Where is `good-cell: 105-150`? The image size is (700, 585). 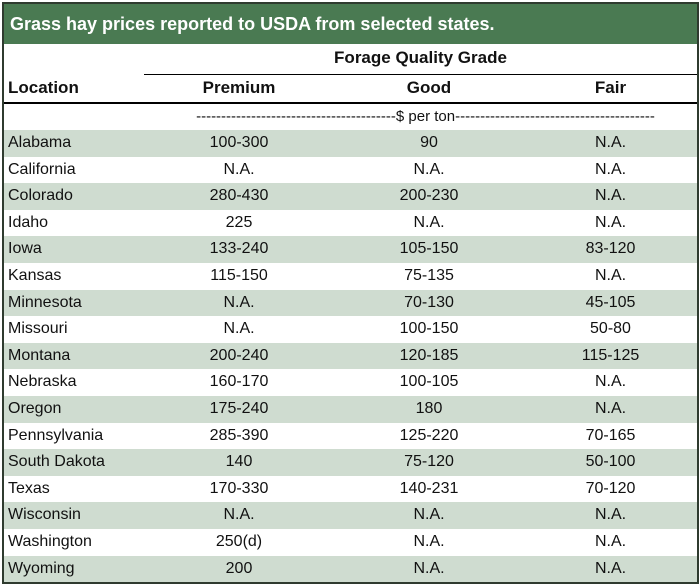 good-cell: 105-150 is located at coordinates (429, 249).